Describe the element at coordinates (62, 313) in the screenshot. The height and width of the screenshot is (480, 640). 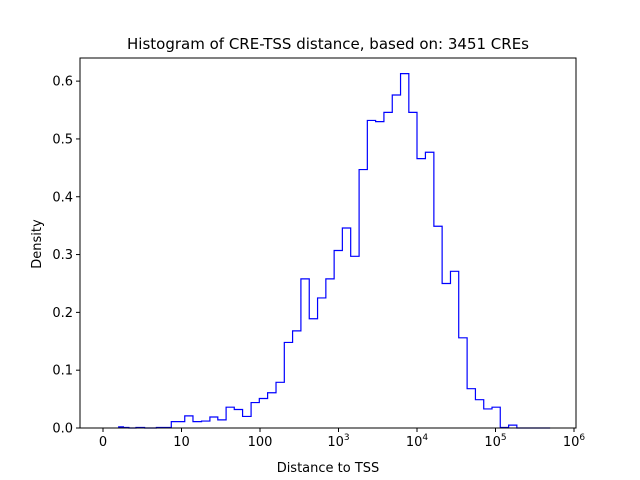
I see `y-tick-label: 0.2` at that location.